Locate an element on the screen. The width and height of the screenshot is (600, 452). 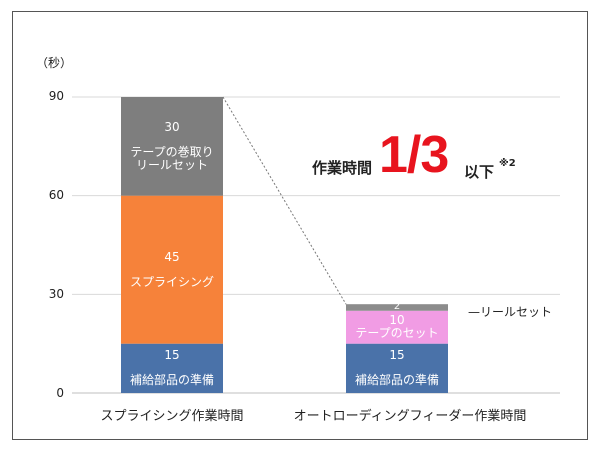
y-tick-label-30: 30 is located at coordinates (56, 294).